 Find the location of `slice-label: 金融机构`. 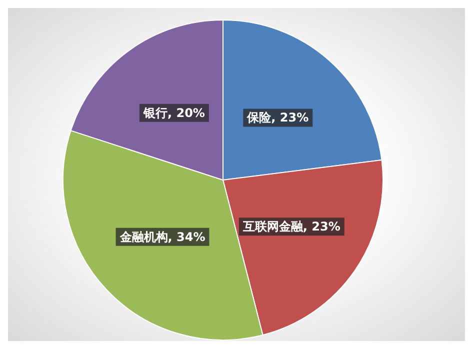

slice-label: 金融机构 is located at coordinates (143, 237).